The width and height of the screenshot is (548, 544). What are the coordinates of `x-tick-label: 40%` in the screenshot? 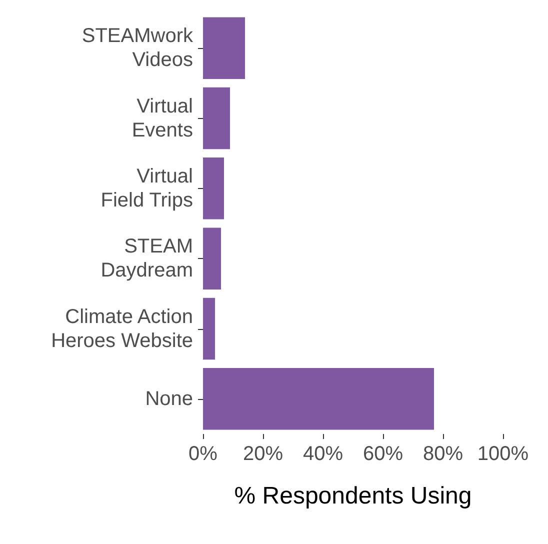 It's located at (323, 454).